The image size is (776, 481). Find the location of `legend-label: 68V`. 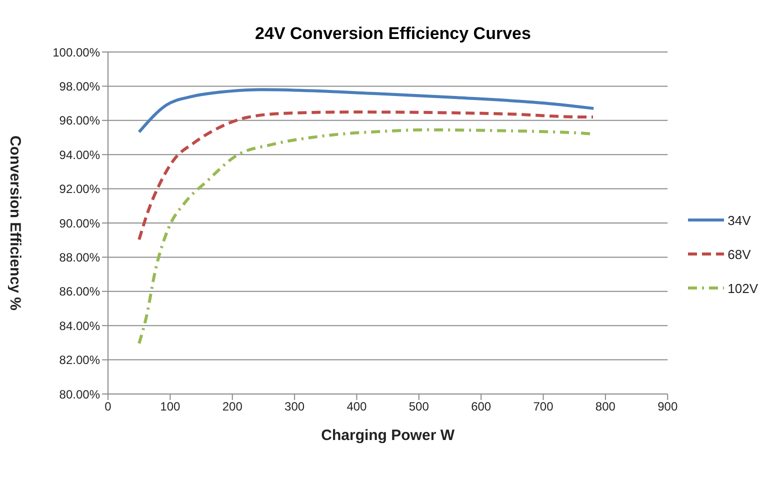

legend-label: 68V is located at coordinates (739, 254).